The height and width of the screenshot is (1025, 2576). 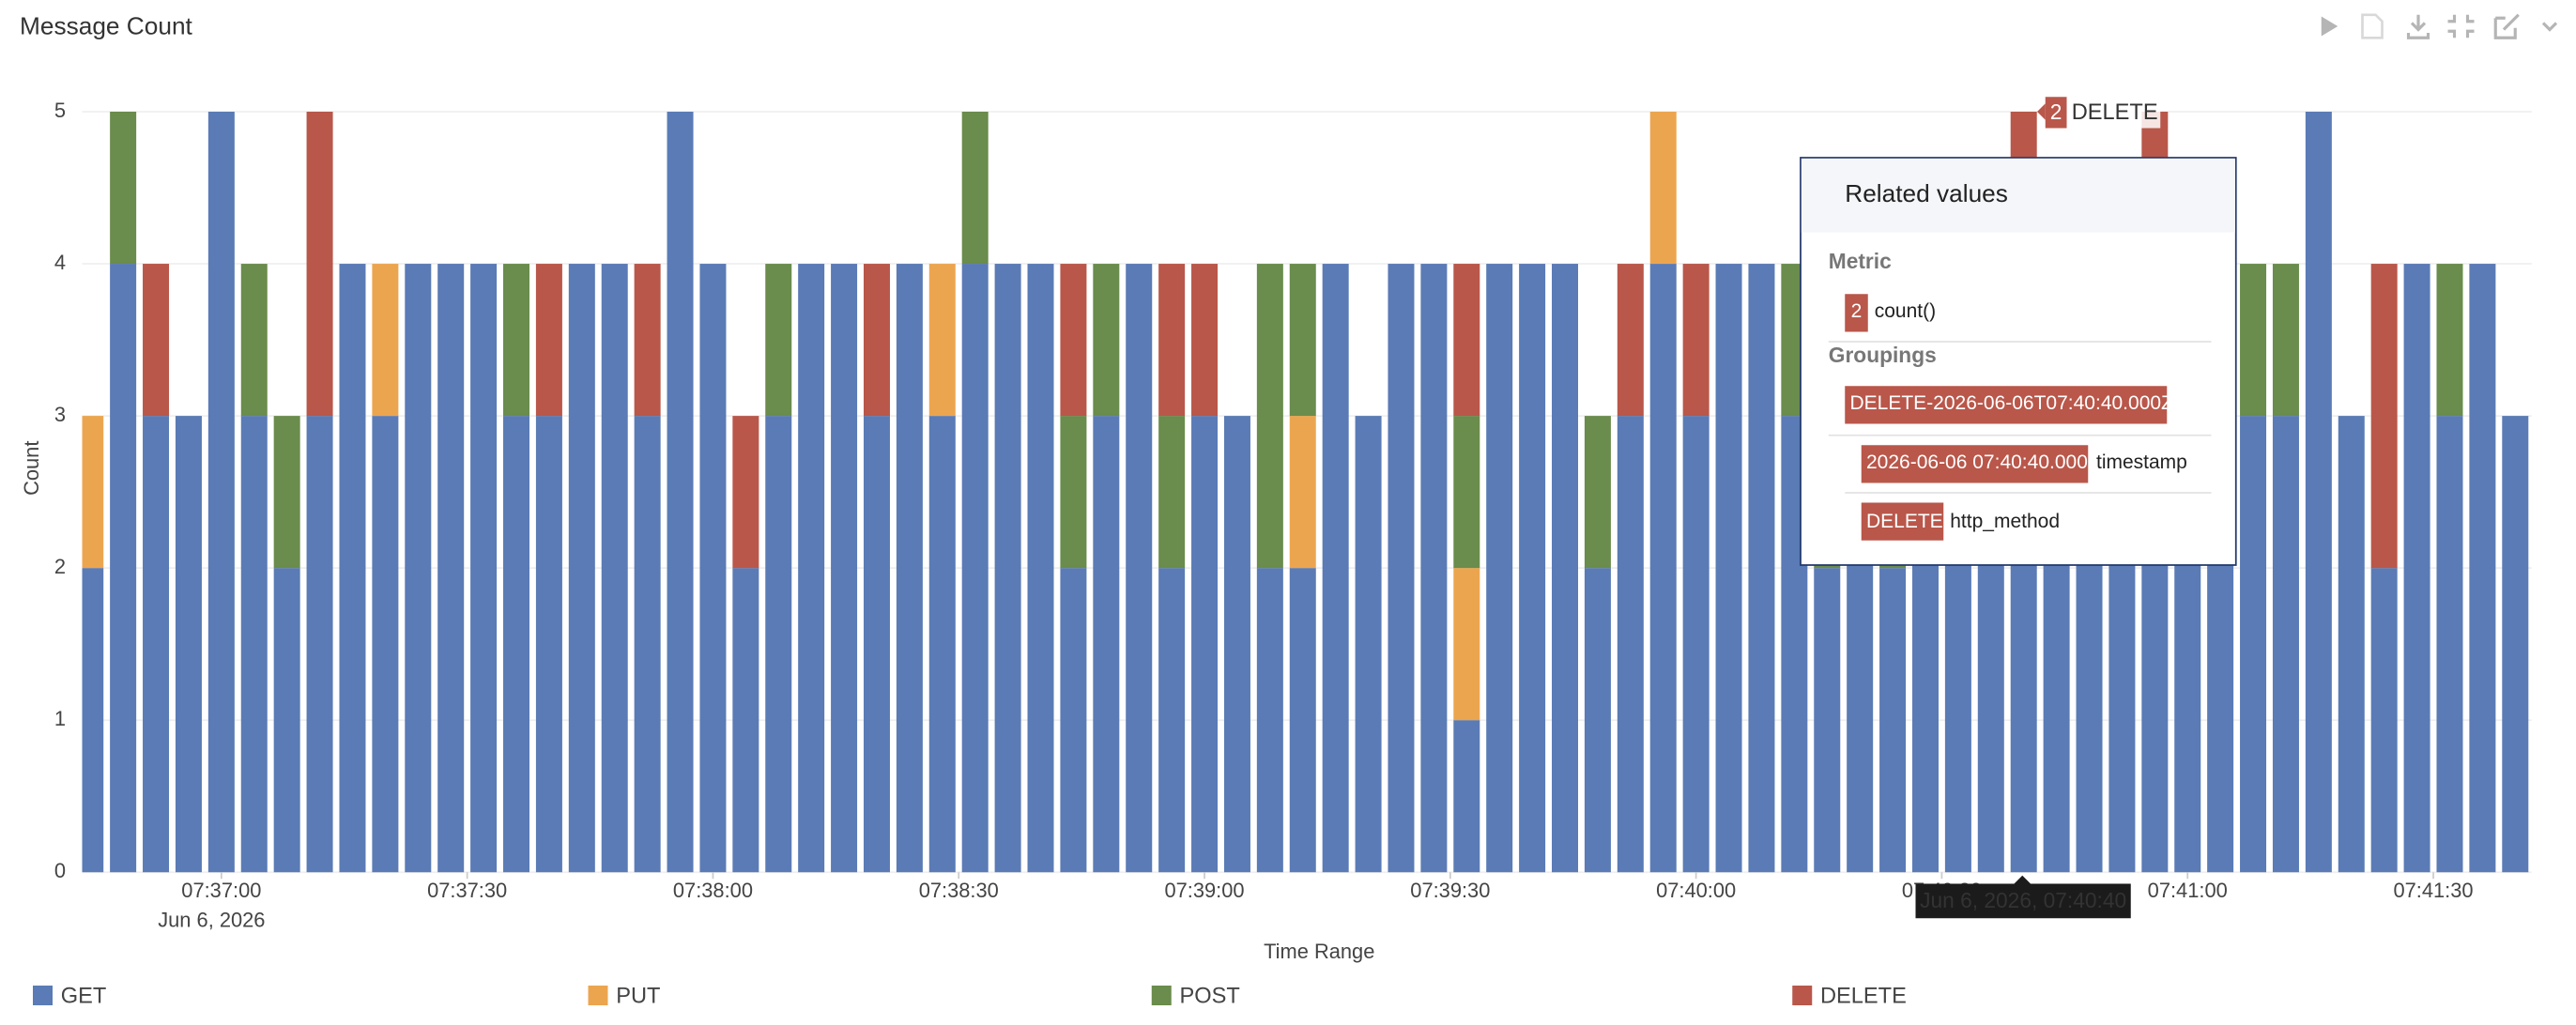 What do you see at coordinates (2141, 462) in the screenshot?
I see `timestamp-field: timestamp` at bounding box center [2141, 462].